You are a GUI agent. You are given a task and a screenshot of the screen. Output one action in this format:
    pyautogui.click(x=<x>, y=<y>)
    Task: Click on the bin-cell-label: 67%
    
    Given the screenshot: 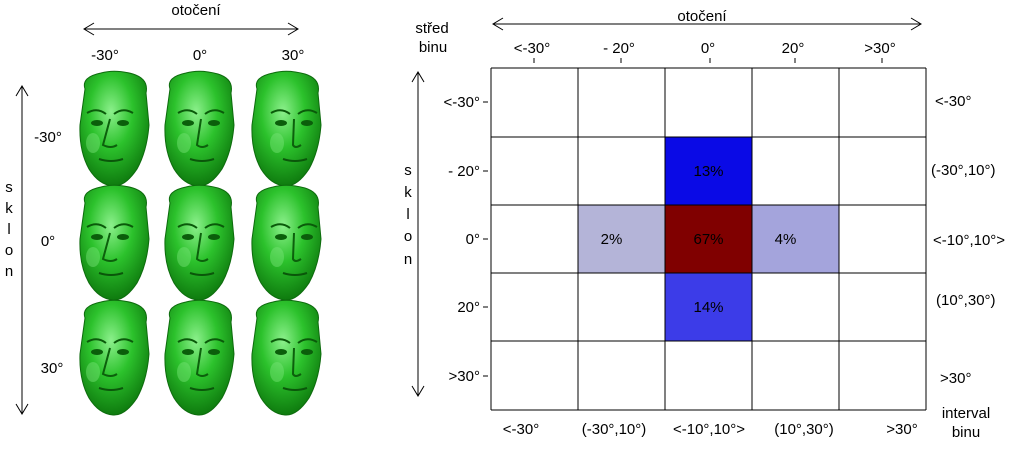 What is the action you would take?
    pyautogui.click(x=708, y=239)
    